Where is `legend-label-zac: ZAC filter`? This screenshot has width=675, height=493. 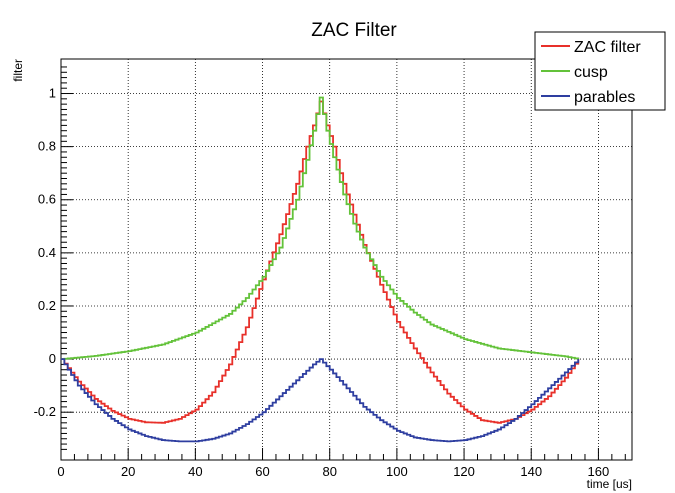 legend-label-zac: ZAC filter is located at coordinates (607, 47).